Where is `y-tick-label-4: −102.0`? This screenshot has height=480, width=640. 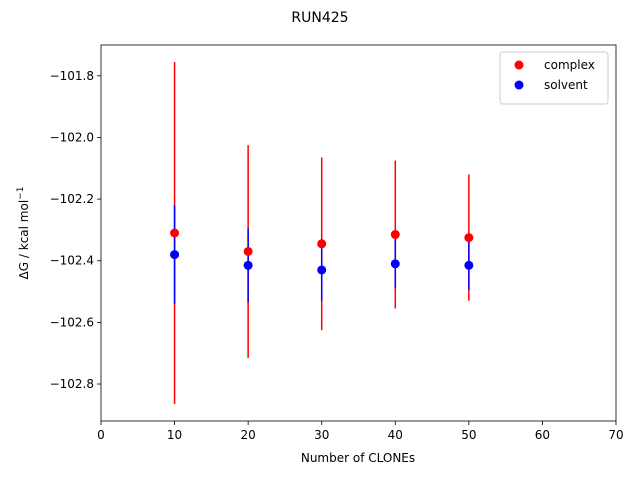 y-tick-label-4: −102.0 is located at coordinates (72, 137).